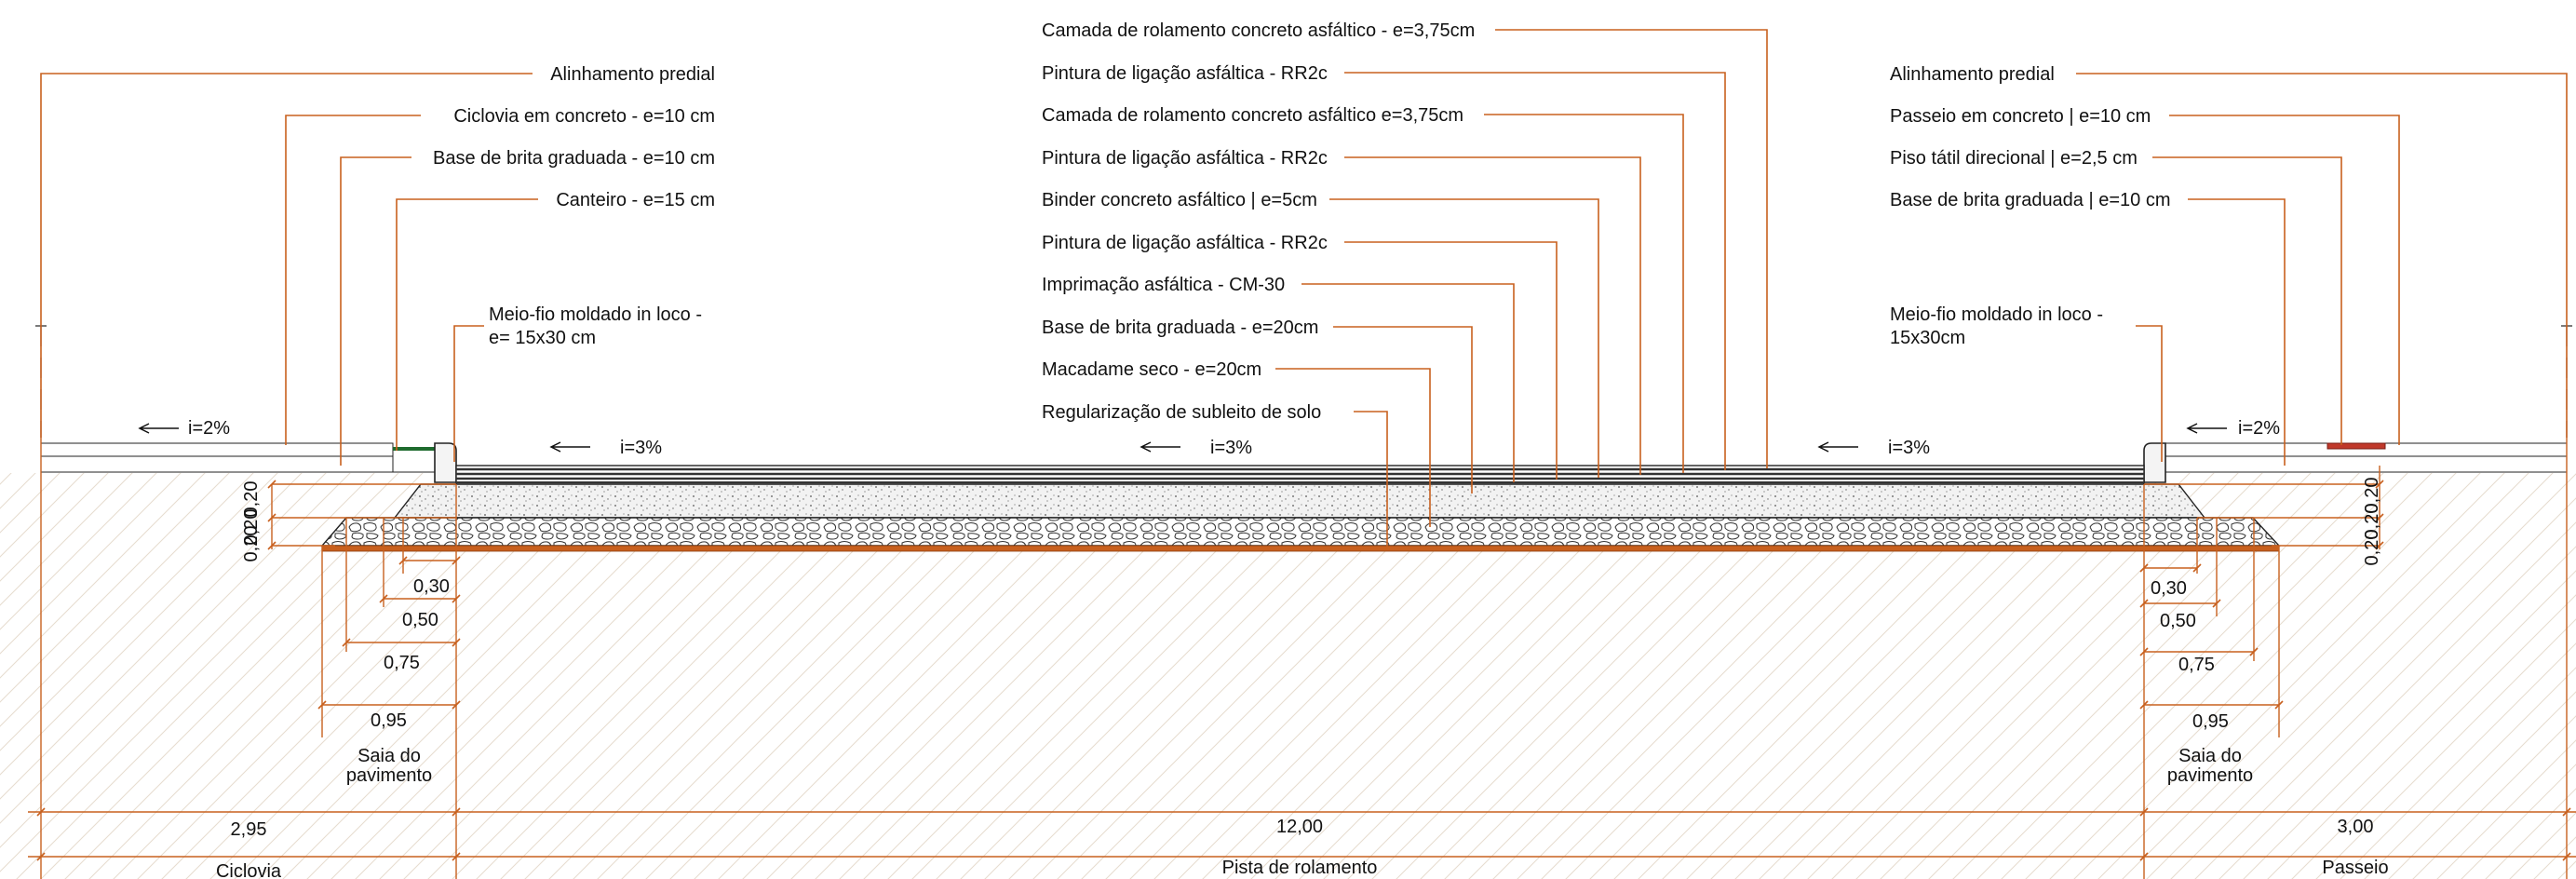  What do you see at coordinates (1972, 75) in the screenshot?
I see `right-label-property-line: Alinhamento predial` at bounding box center [1972, 75].